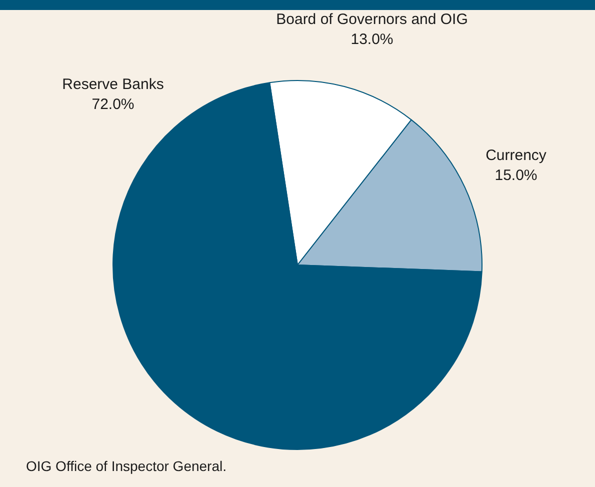  I want to click on slice-label: Board of Governors and OIG, so click(372, 19).